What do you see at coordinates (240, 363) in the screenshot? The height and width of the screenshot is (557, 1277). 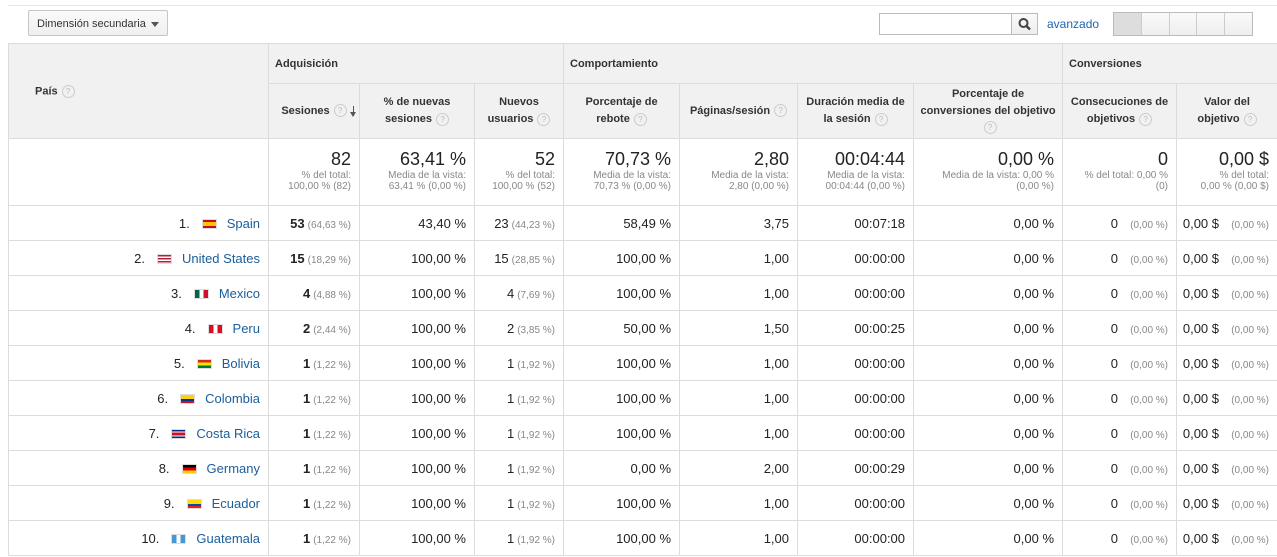 I see `country-link: Bolivia` at bounding box center [240, 363].